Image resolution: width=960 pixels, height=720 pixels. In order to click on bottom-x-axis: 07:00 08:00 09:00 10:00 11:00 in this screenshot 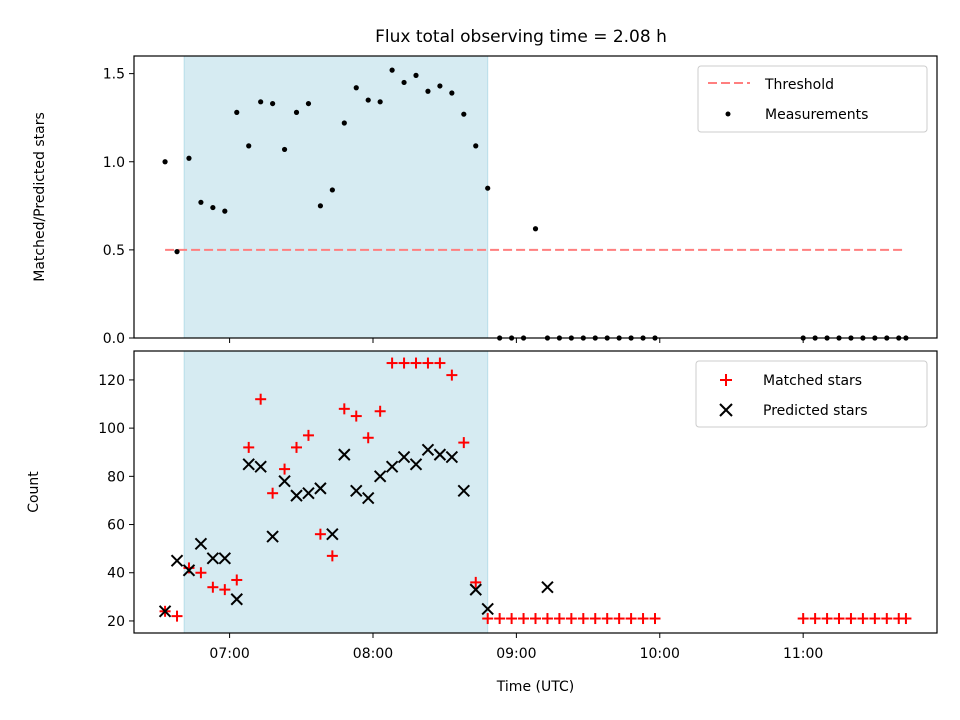, I will do `click(516, 647)`.